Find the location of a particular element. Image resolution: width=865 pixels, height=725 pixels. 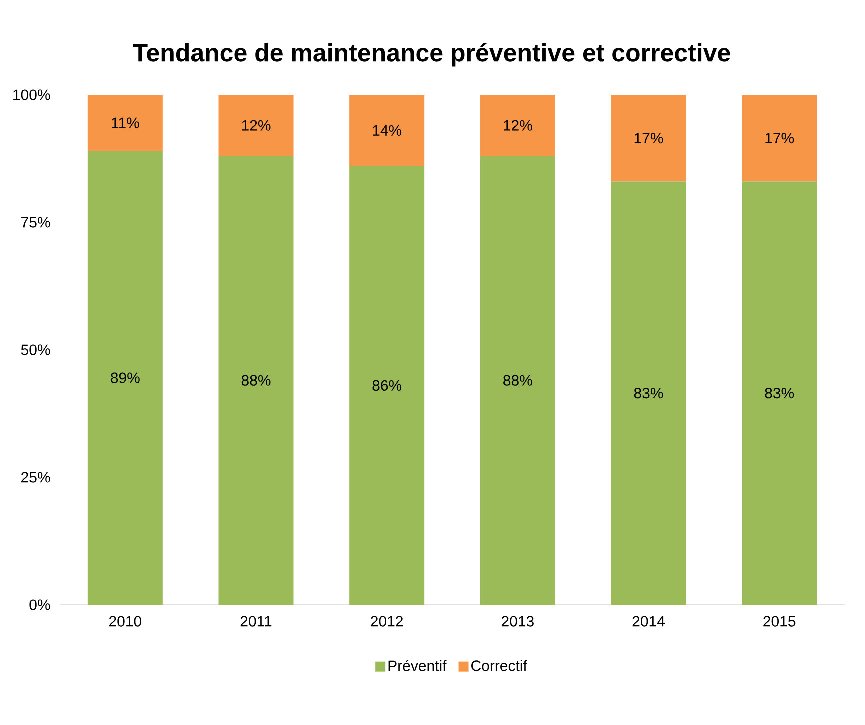

chart-title: Tendance de maintenance préventive et corrective is located at coordinates (431, 55).